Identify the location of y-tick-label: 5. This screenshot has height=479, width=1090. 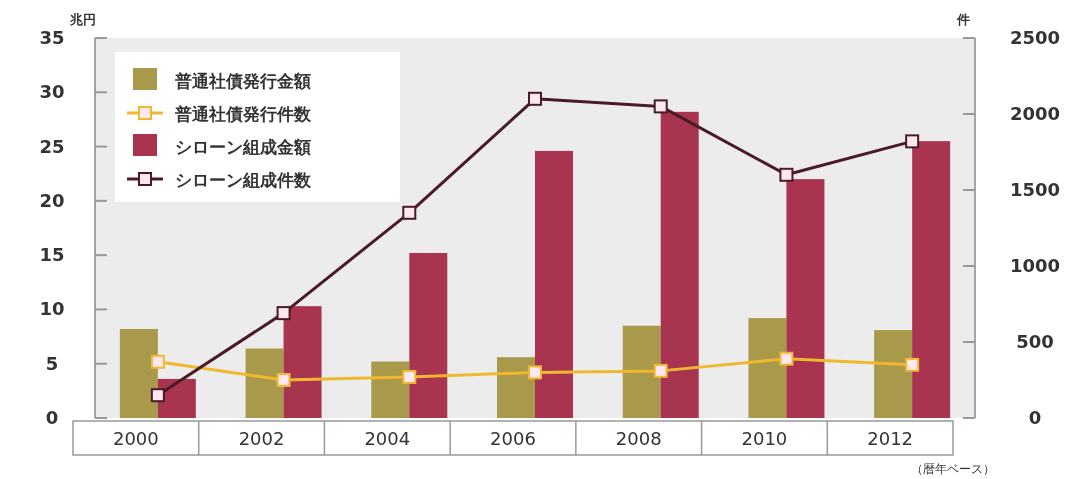
(52, 363).